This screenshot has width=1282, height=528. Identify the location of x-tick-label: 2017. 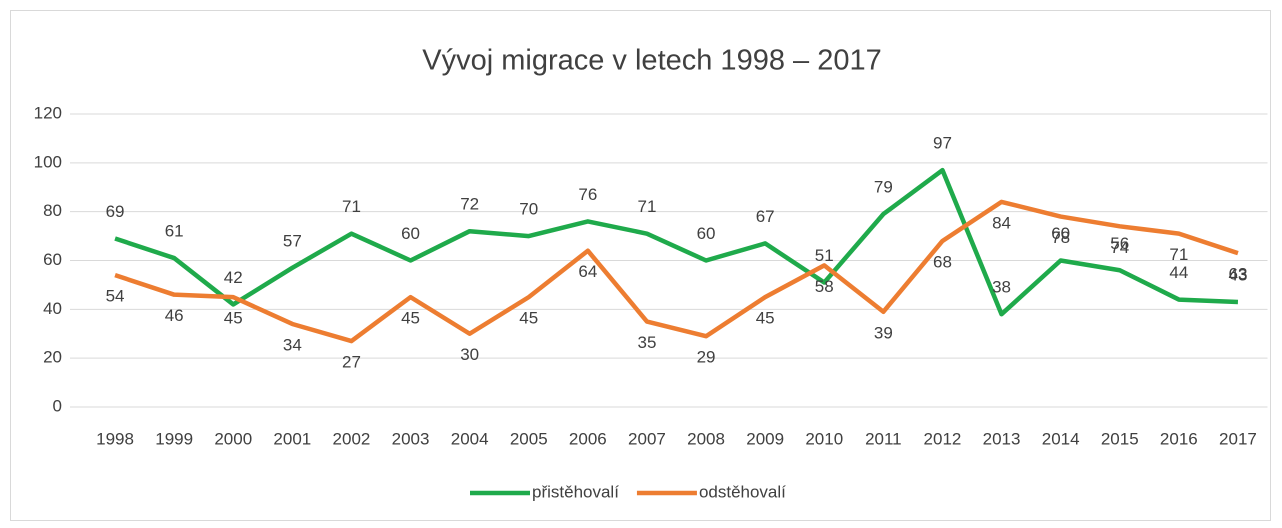
(1238, 438).